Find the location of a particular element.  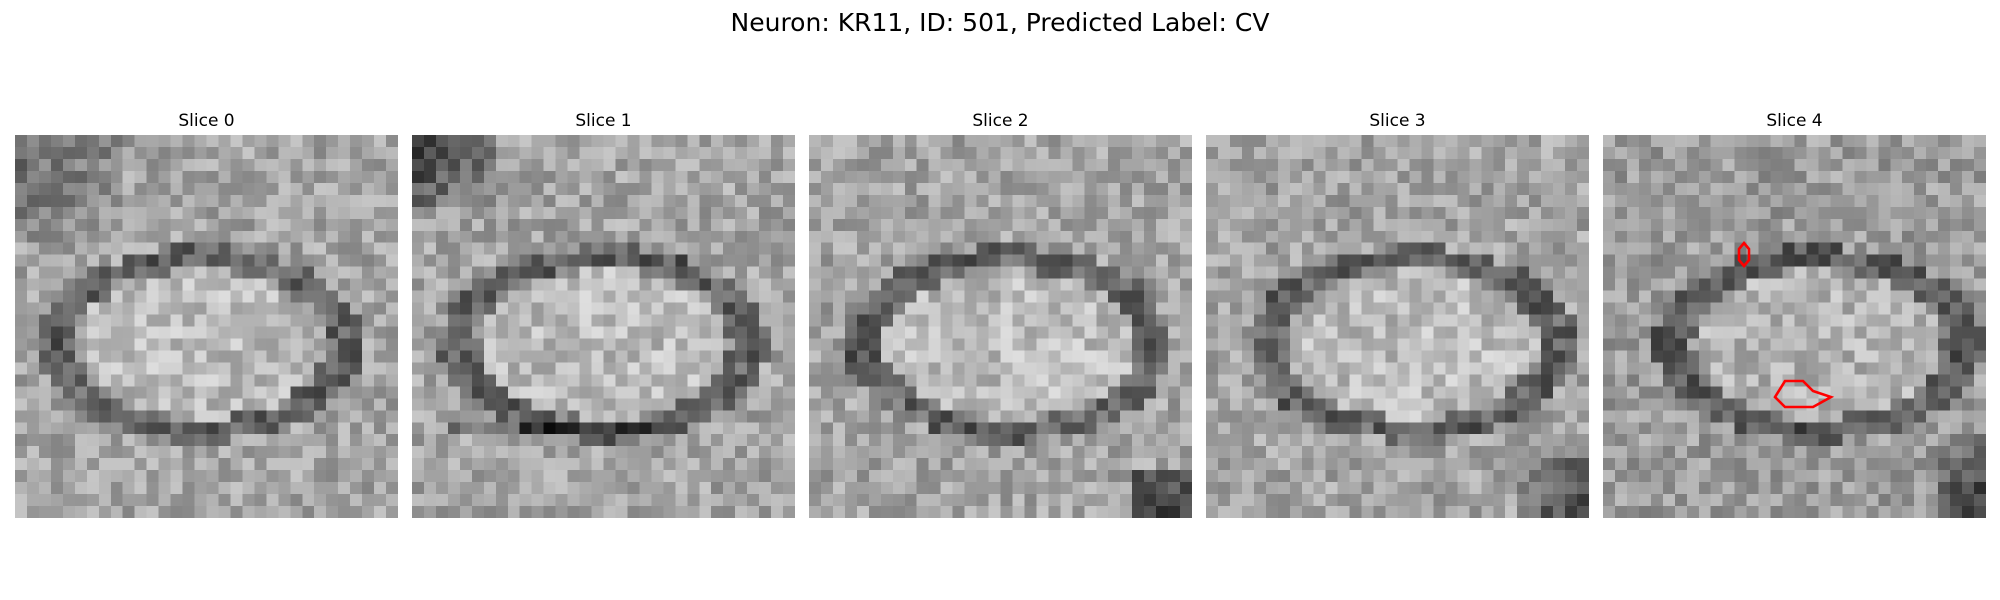

segmentation-contour-overlay is located at coordinates (1786, 324).